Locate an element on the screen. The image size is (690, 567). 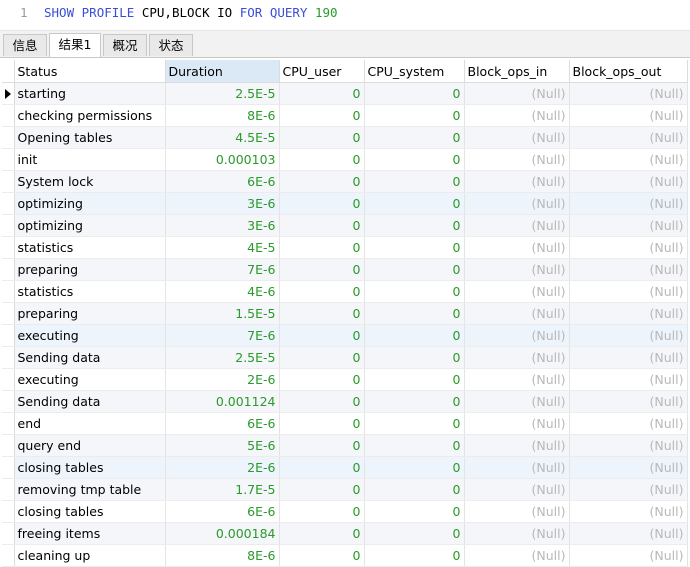
cell-status: preparing is located at coordinates (90, 269).